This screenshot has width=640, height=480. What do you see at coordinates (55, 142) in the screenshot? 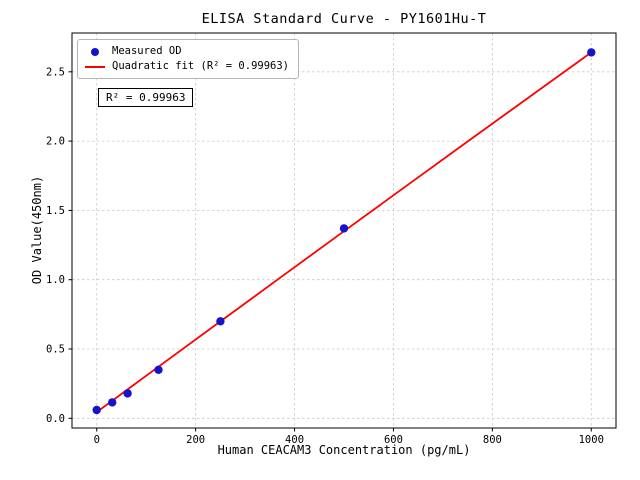
I see `svg-text: 2.0` at bounding box center [55, 142].